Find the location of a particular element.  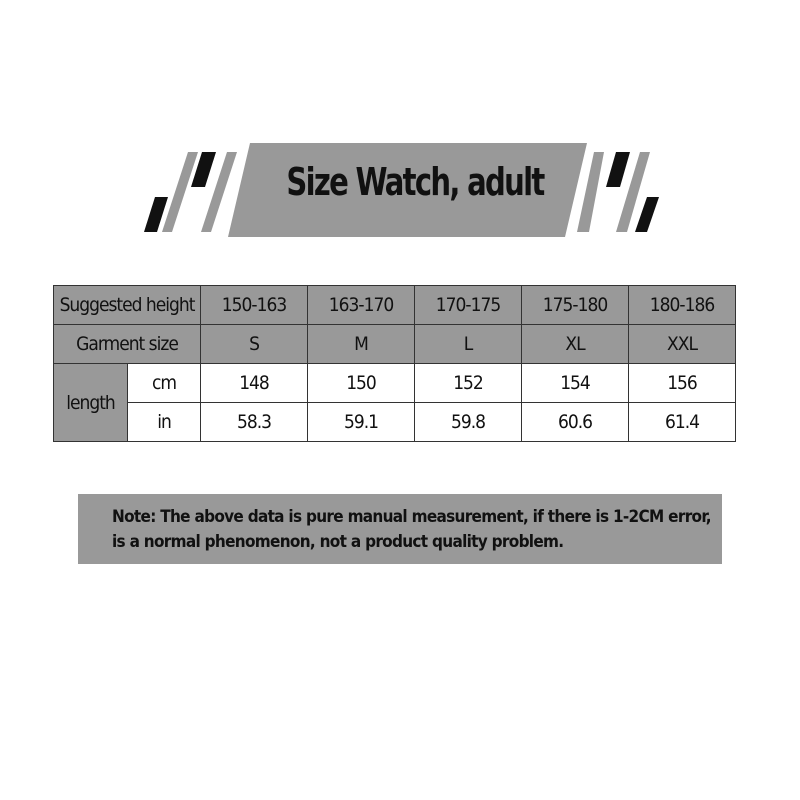

table-row-cm: length cm 148 150 152 154 156 is located at coordinates (394, 402).